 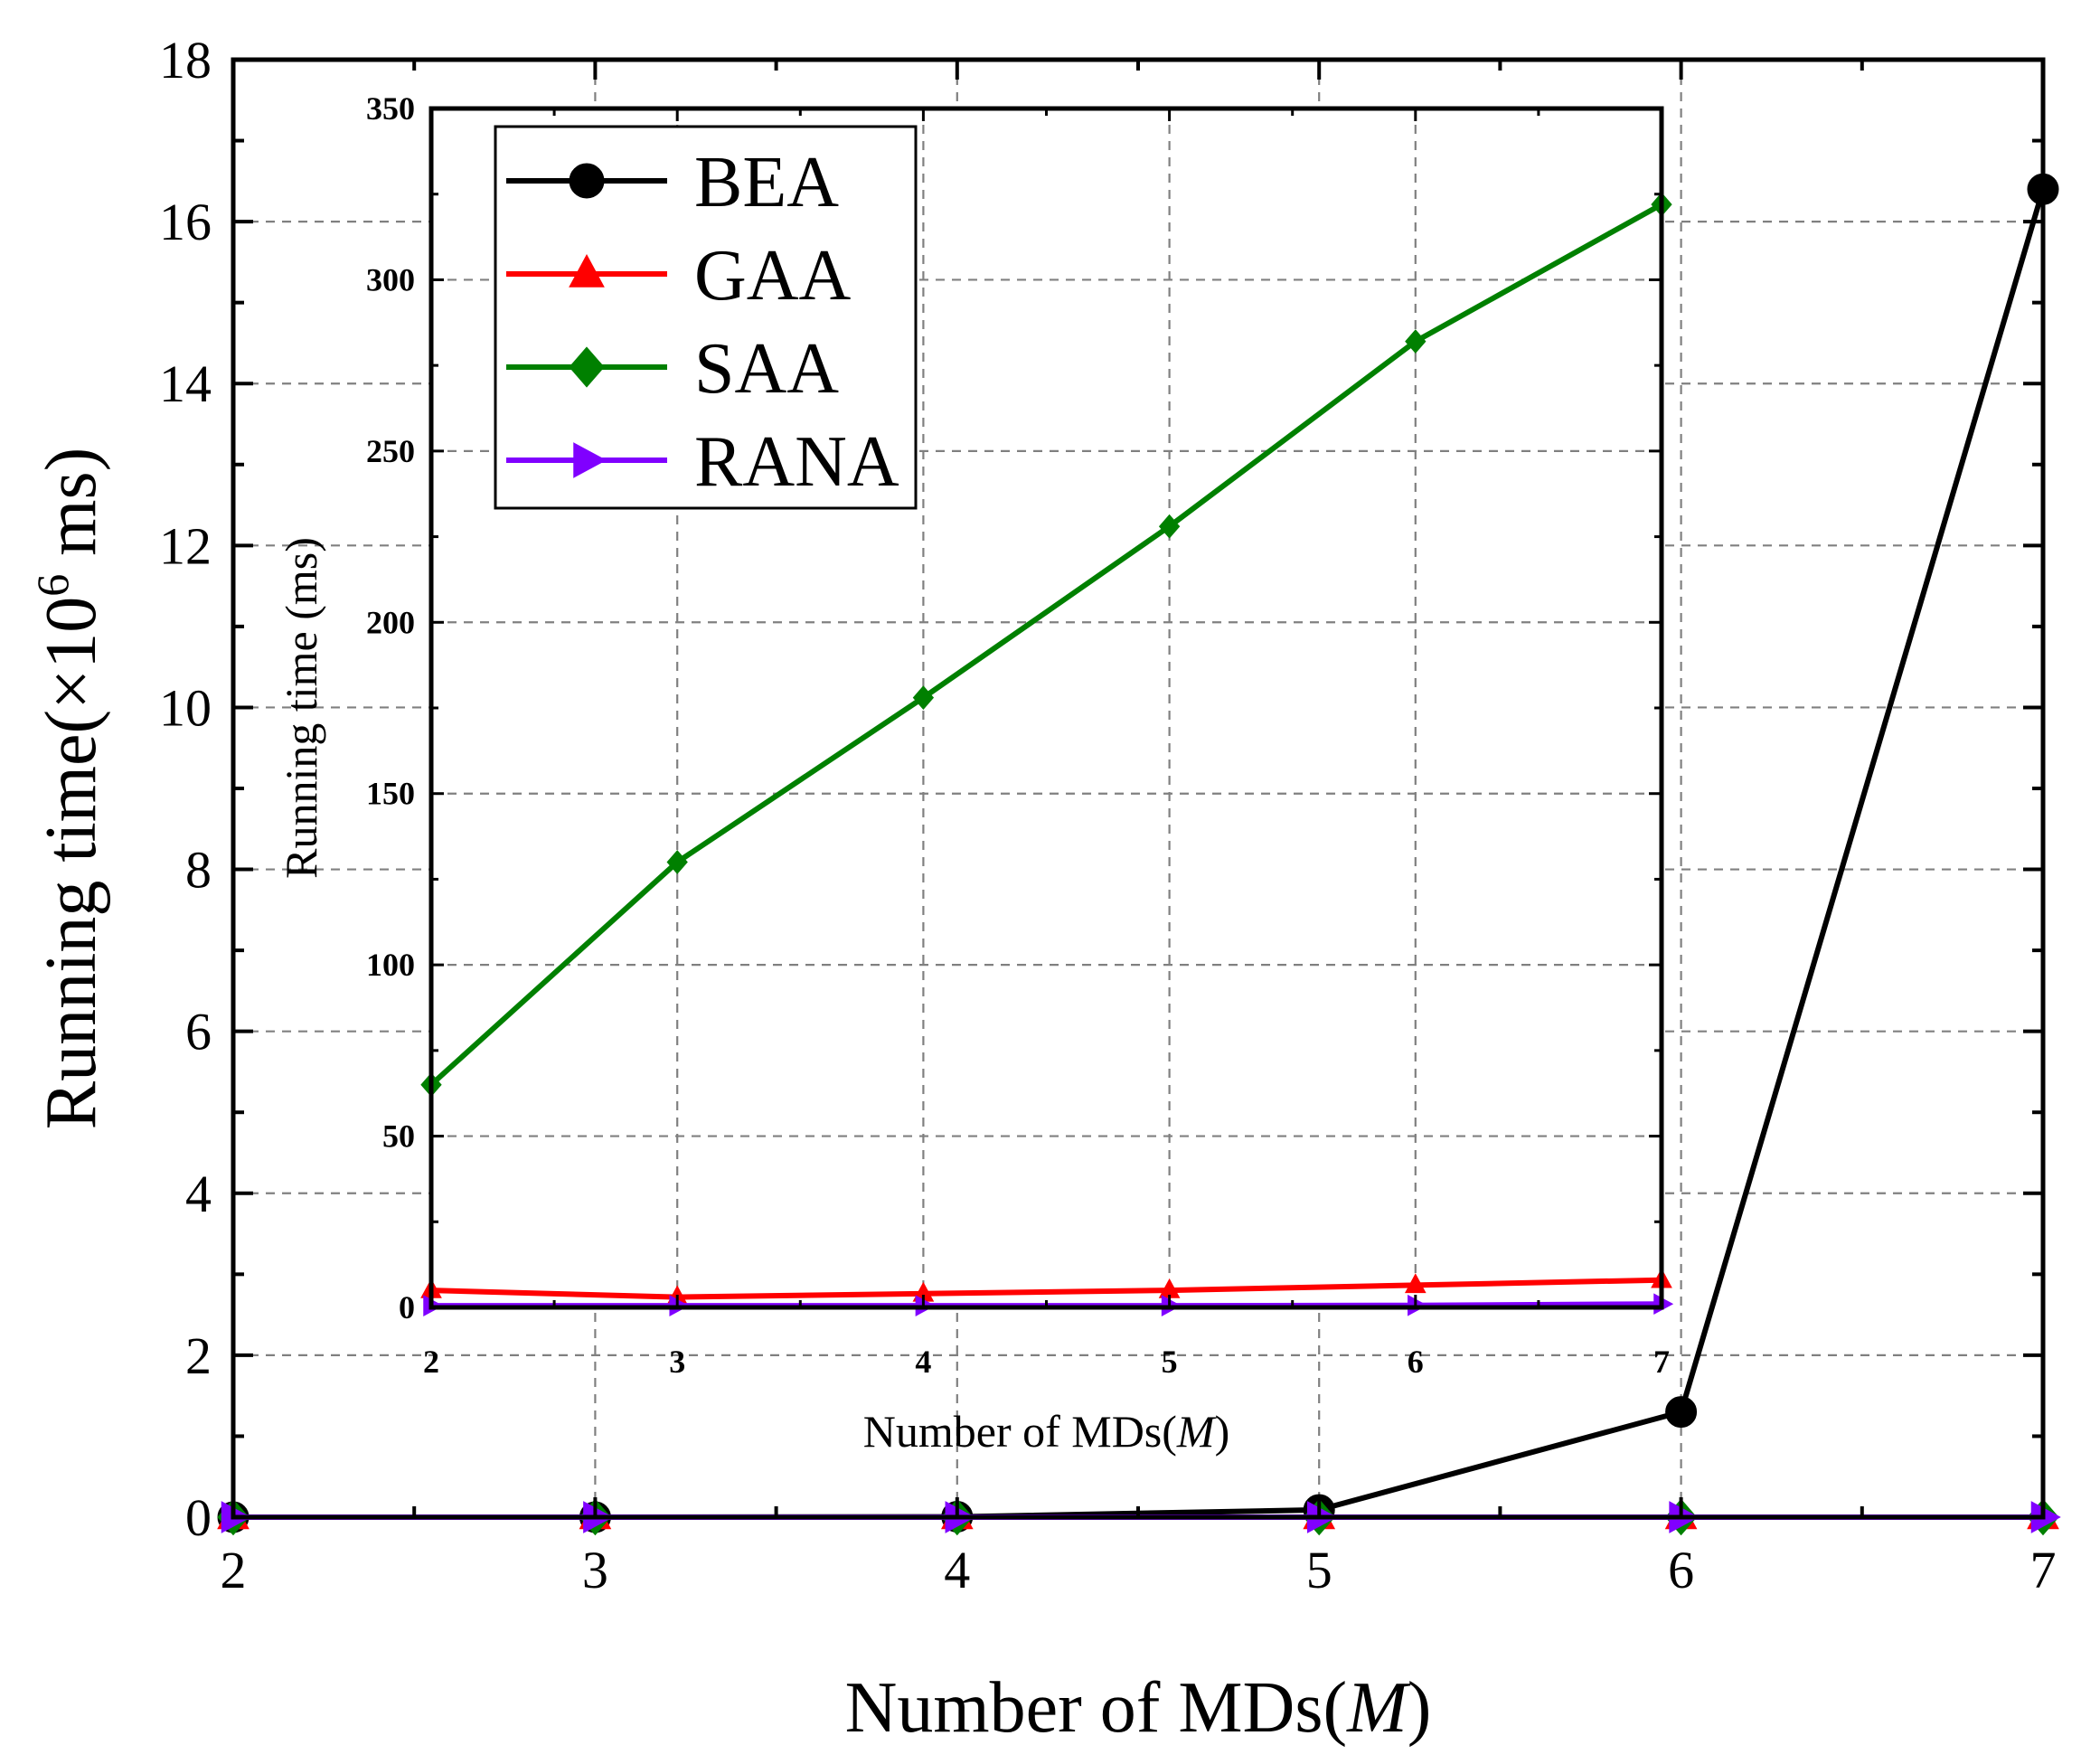 What do you see at coordinates (595, 1570) in the screenshot?
I see `main-xtick-label-3: 3` at bounding box center [595, 1570].